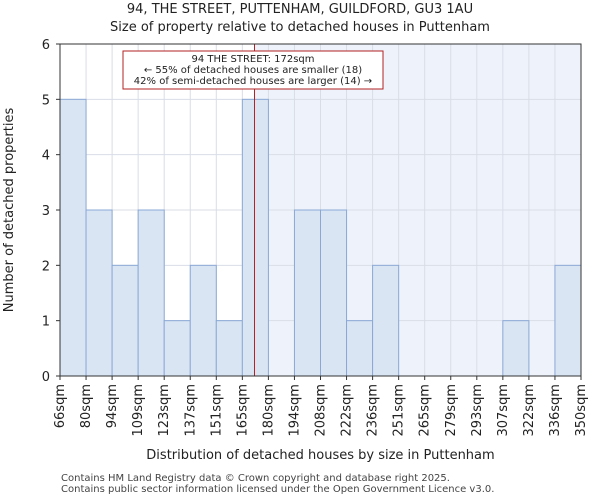 The width and height of the screenshot is (600, 500). What do you see at coordinates (46, 266) in the screenshot?
I see `y-tick-label: 2` at bounding box center [46, 266].